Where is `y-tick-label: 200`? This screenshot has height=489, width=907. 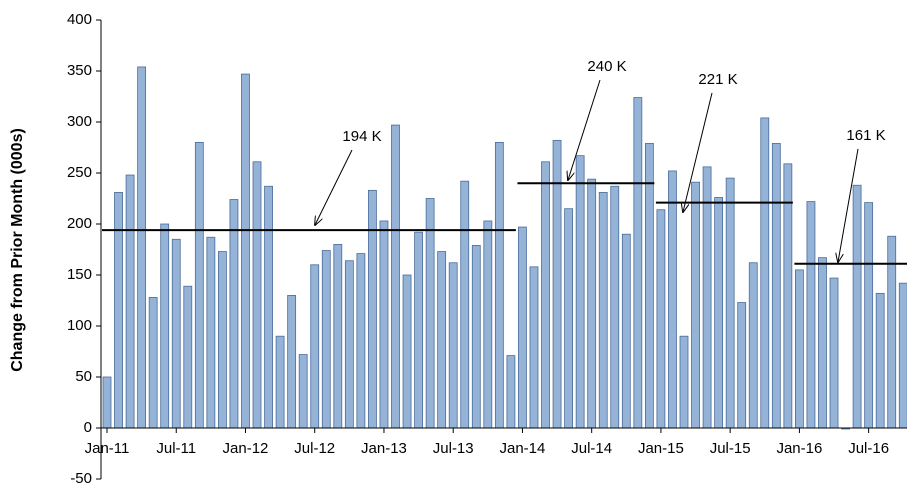 y-tick-label: 200 is located at coordinates (79, 223).